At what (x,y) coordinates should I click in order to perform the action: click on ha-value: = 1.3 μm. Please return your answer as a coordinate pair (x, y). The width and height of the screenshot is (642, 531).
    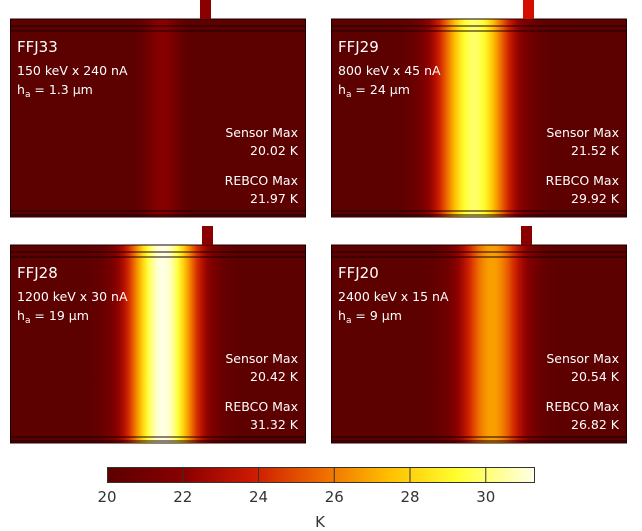
    Looking at the image, I should click on (61, 89).